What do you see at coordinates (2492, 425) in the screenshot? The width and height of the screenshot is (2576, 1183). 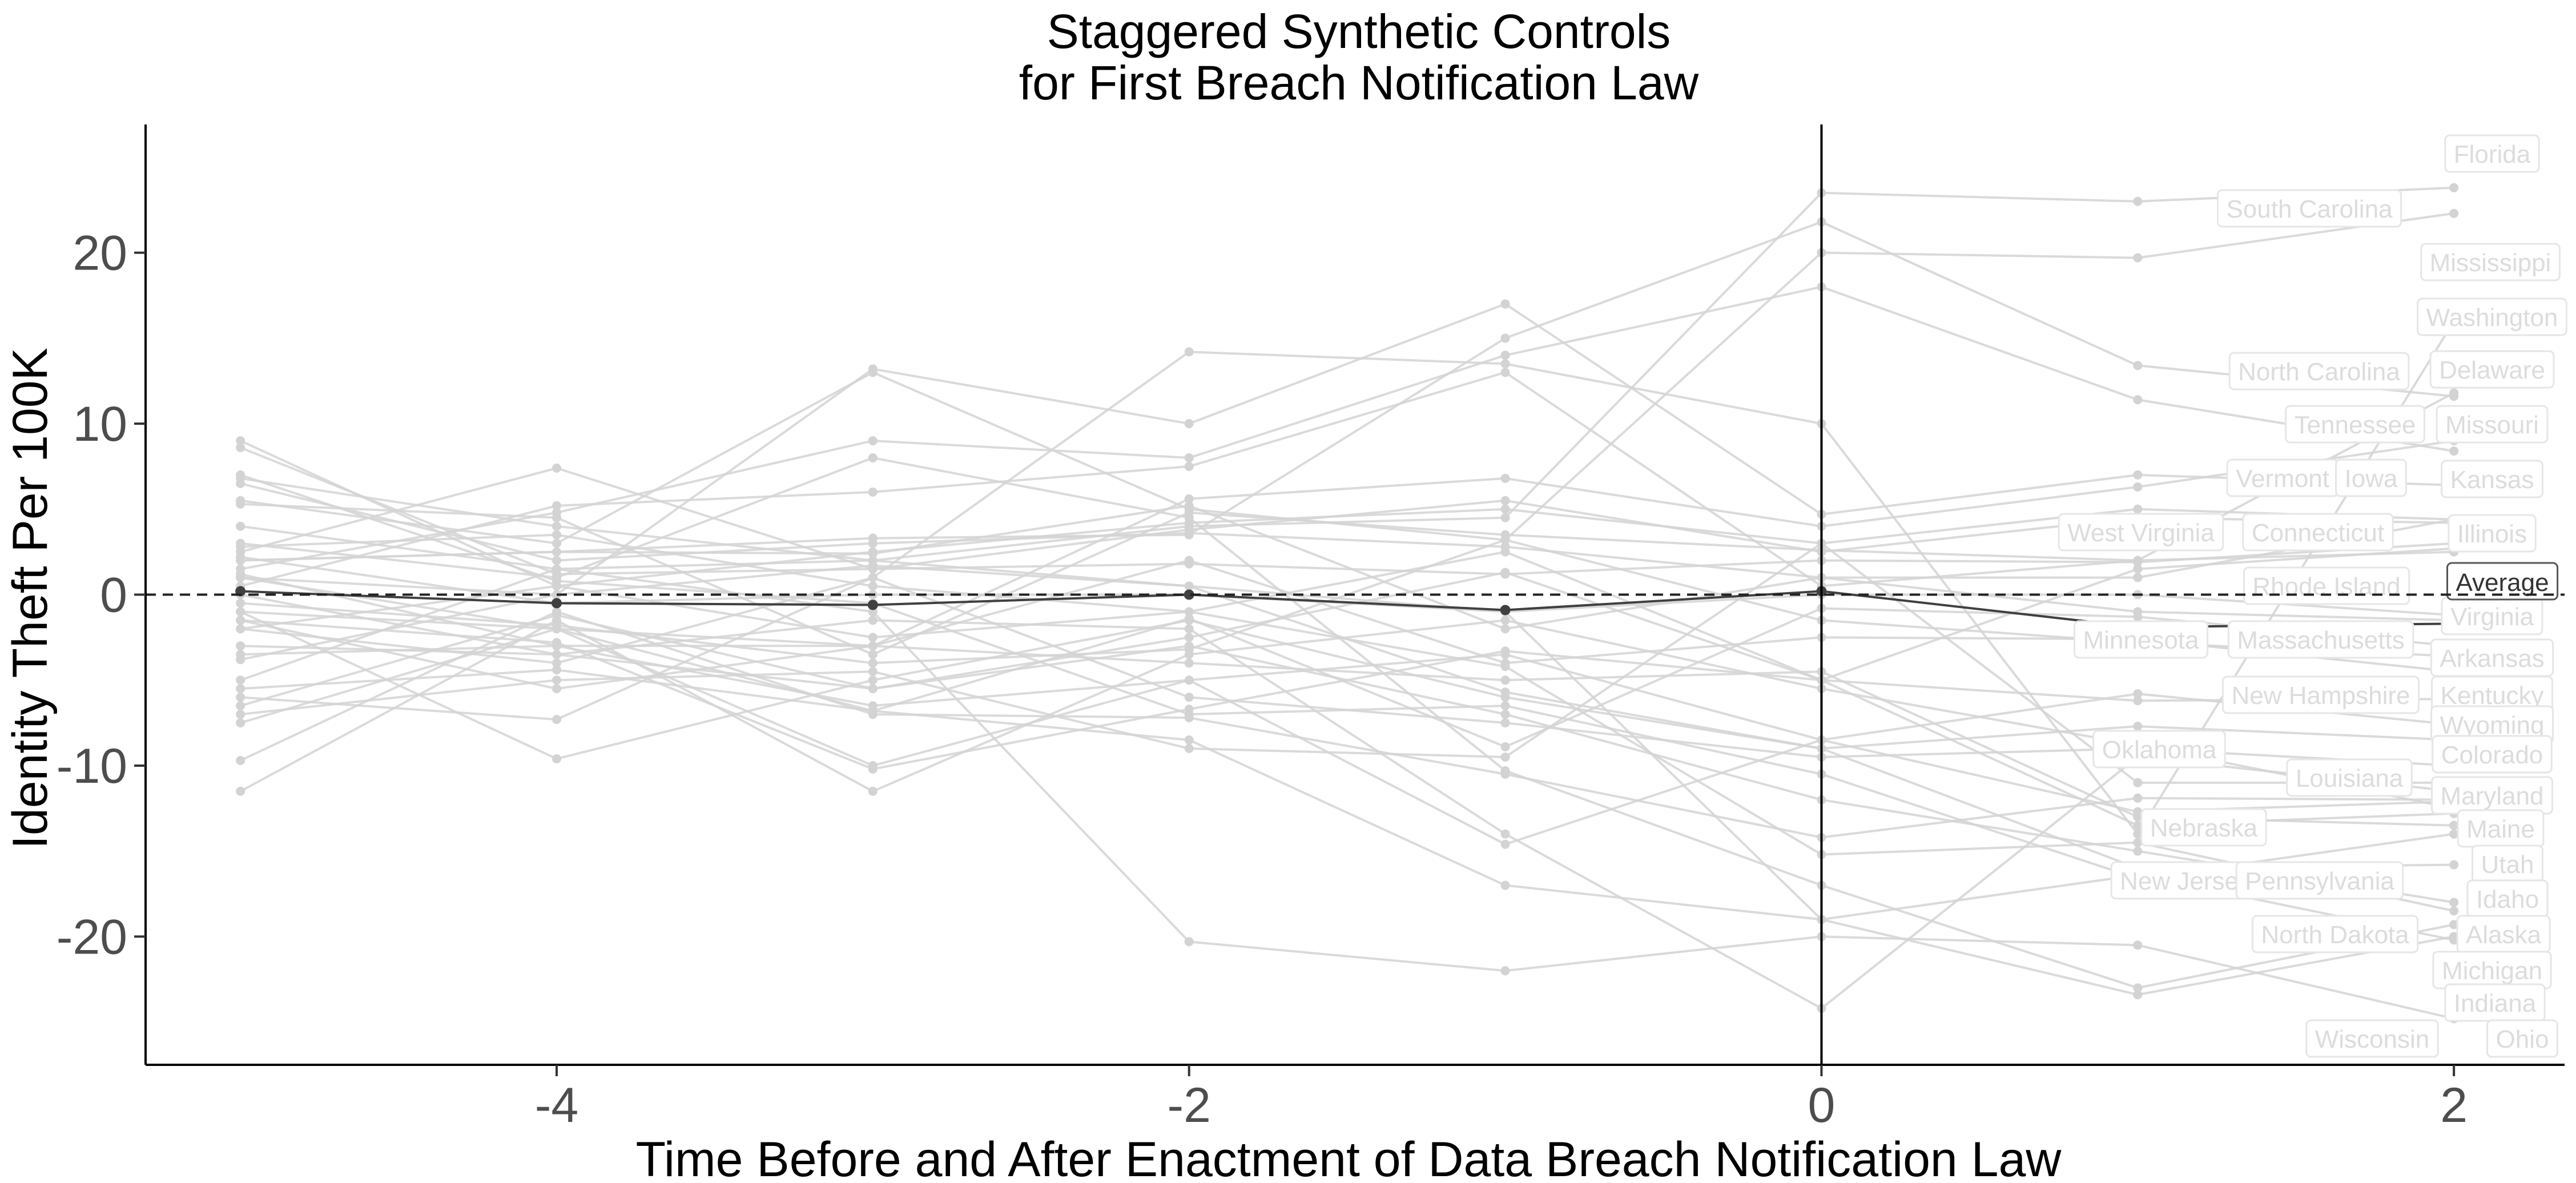 I see `state-label-text: Missouri` at bounding box center [2492, 425].